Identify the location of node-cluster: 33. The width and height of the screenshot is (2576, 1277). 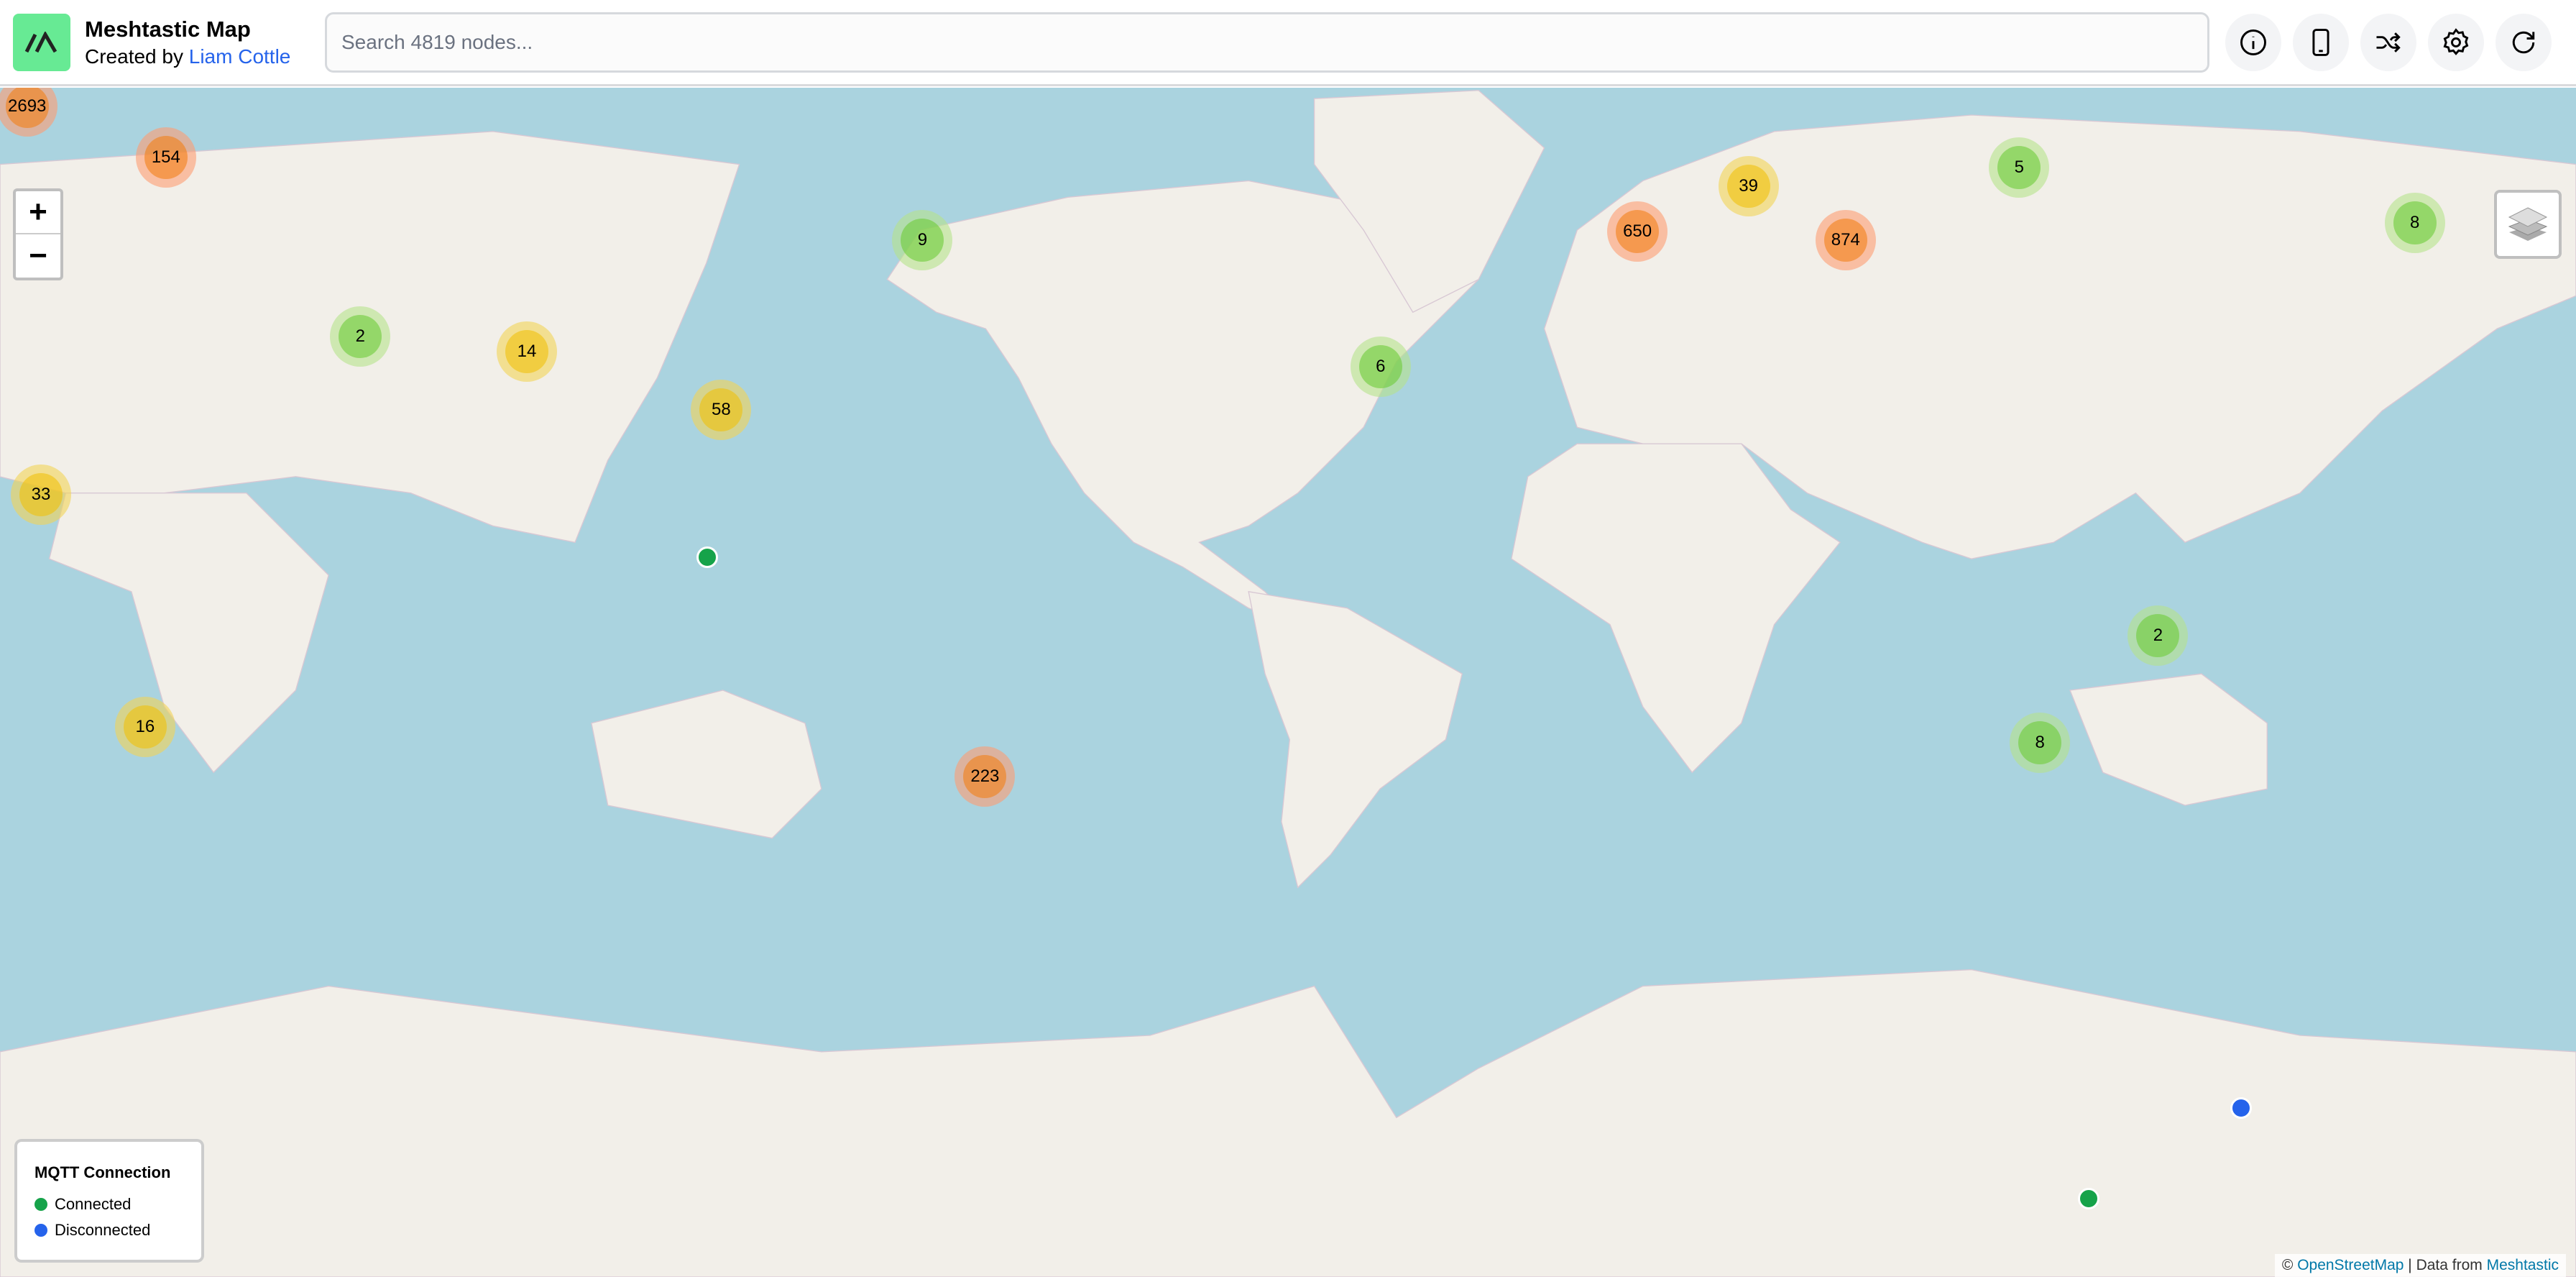
(41, 494).